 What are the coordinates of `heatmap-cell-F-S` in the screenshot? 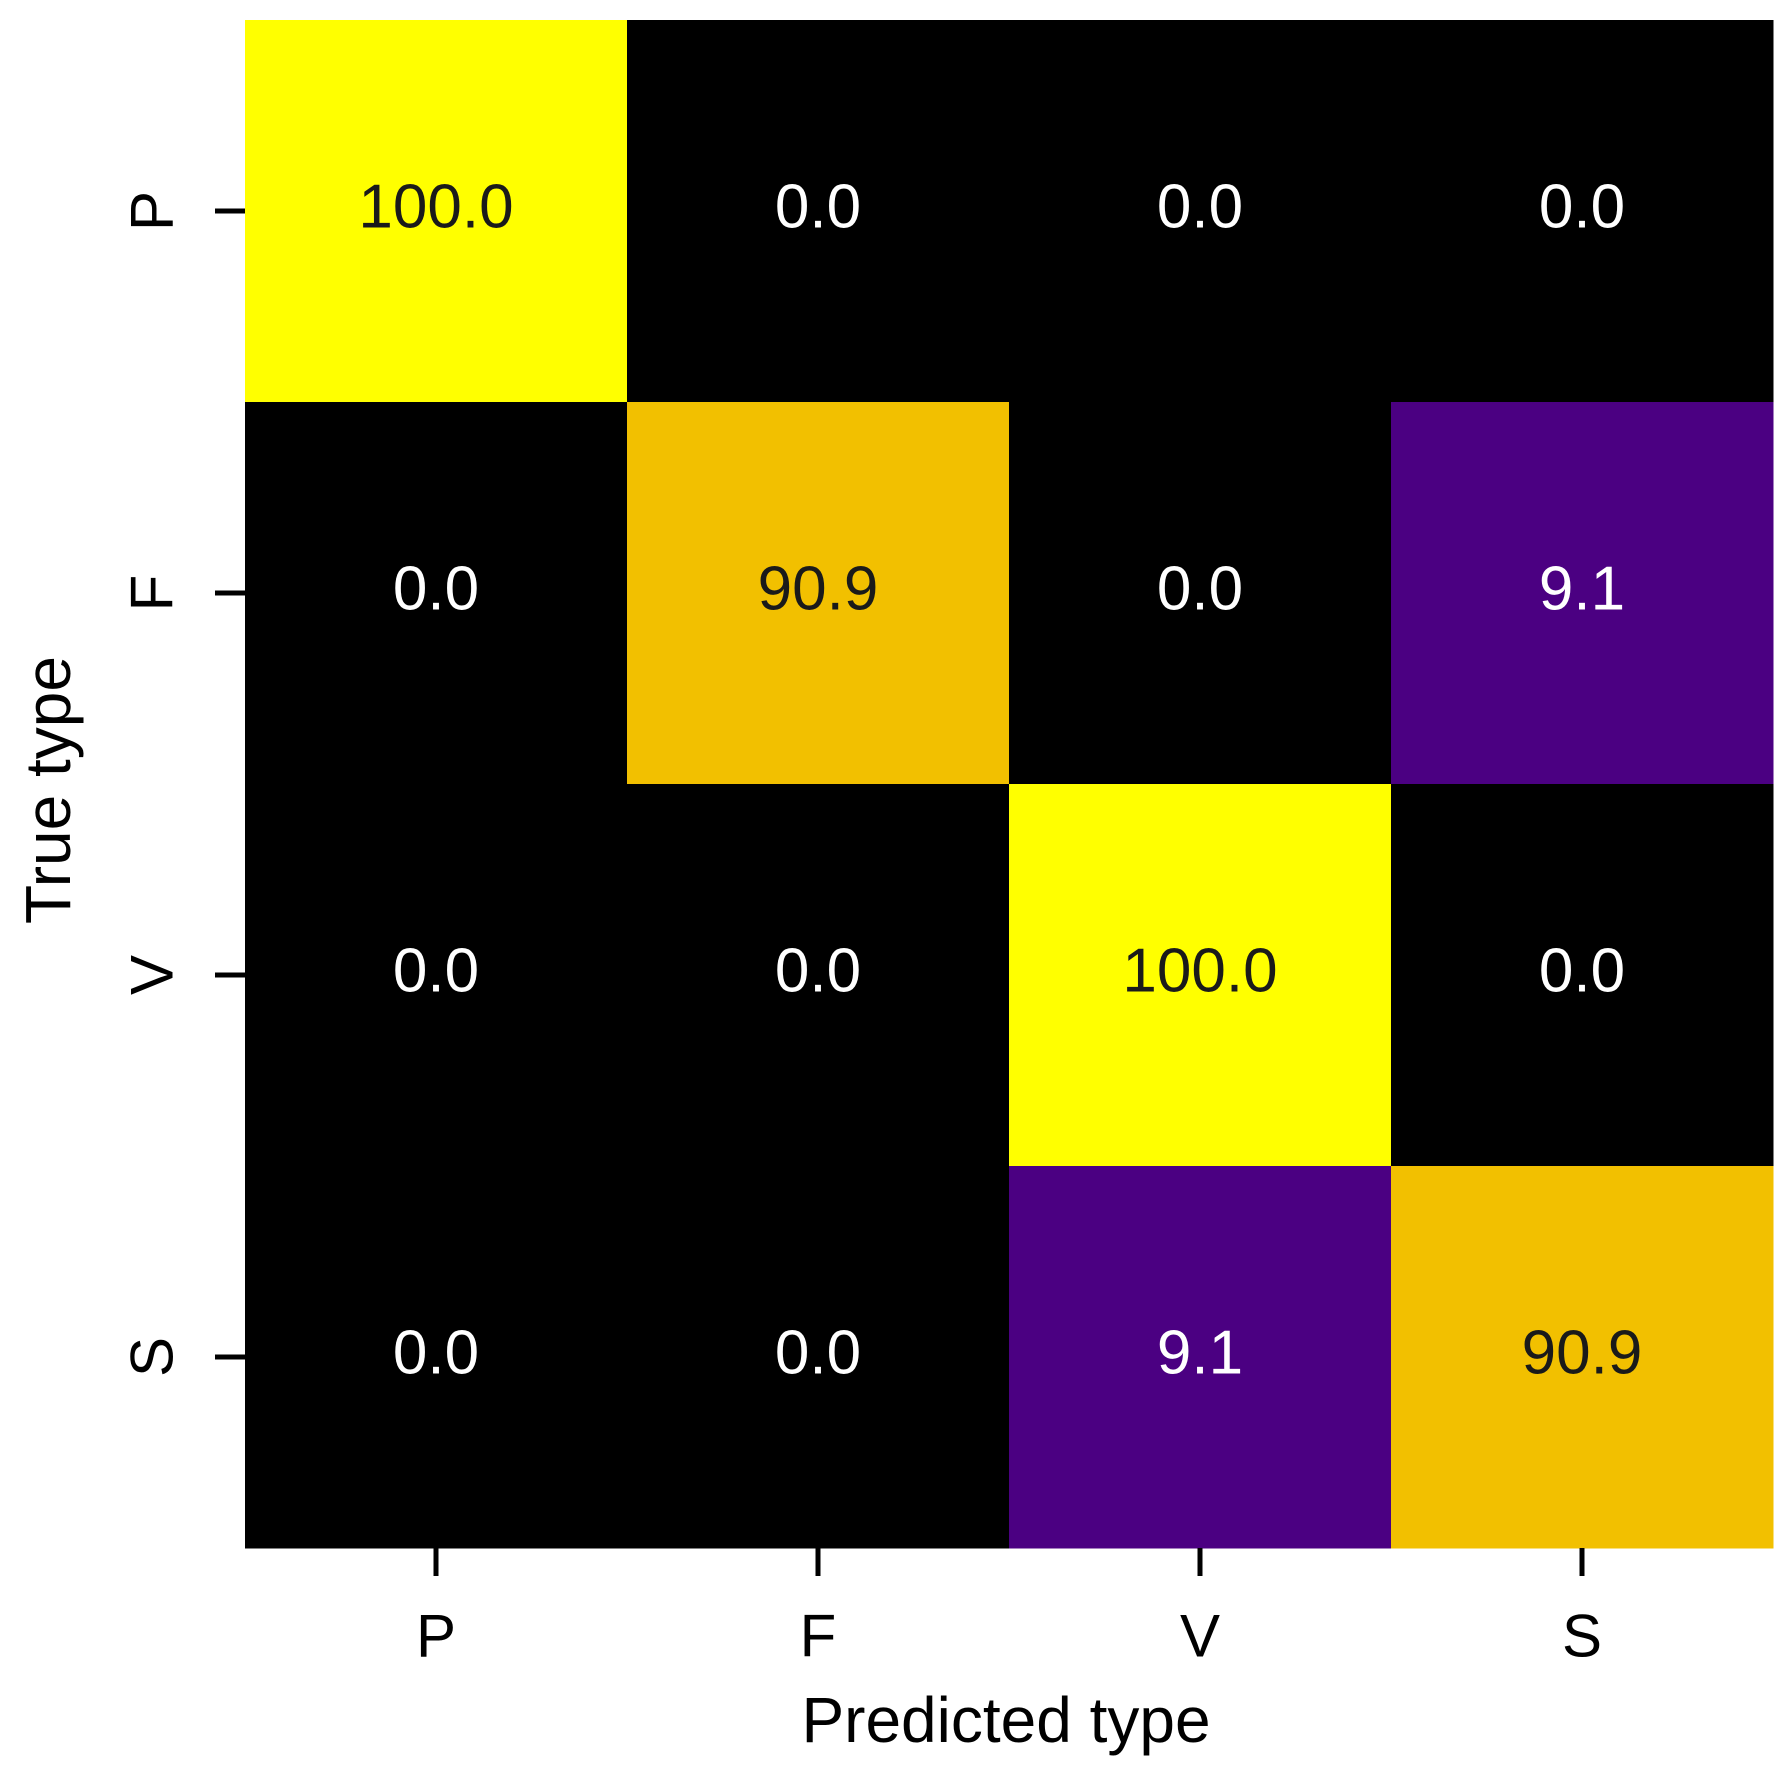 It's located at (1582, 593).